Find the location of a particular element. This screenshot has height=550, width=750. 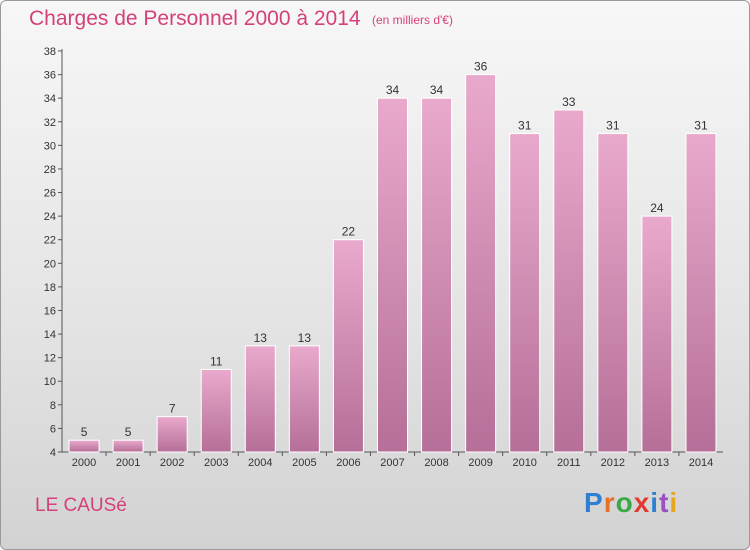

y-tick-label: 6 is located at coordinates (53, 429).